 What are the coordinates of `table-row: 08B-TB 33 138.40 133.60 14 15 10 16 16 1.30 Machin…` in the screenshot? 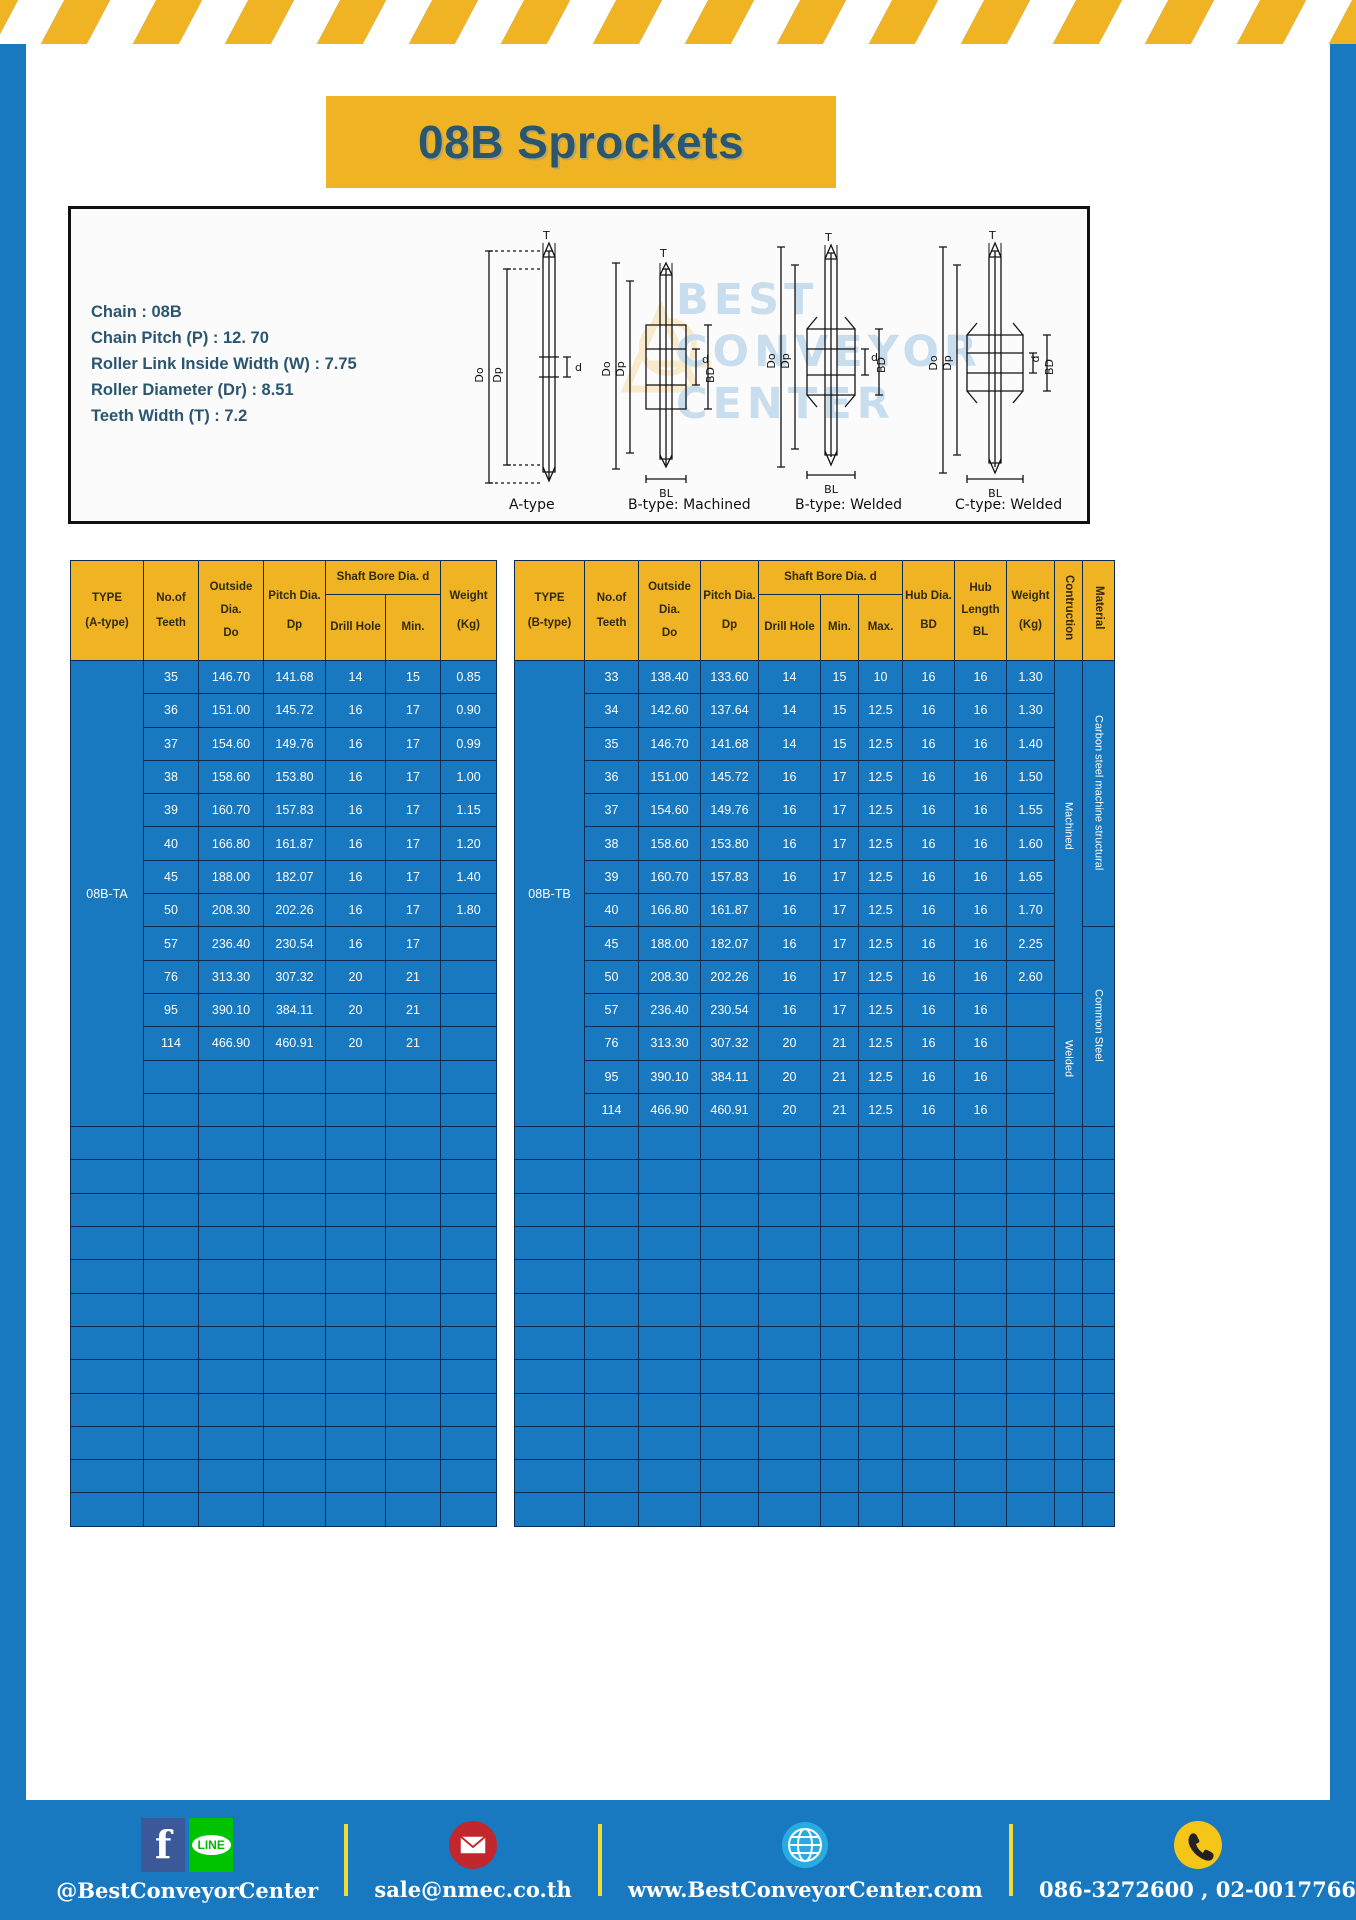 It's located at (814, 893).